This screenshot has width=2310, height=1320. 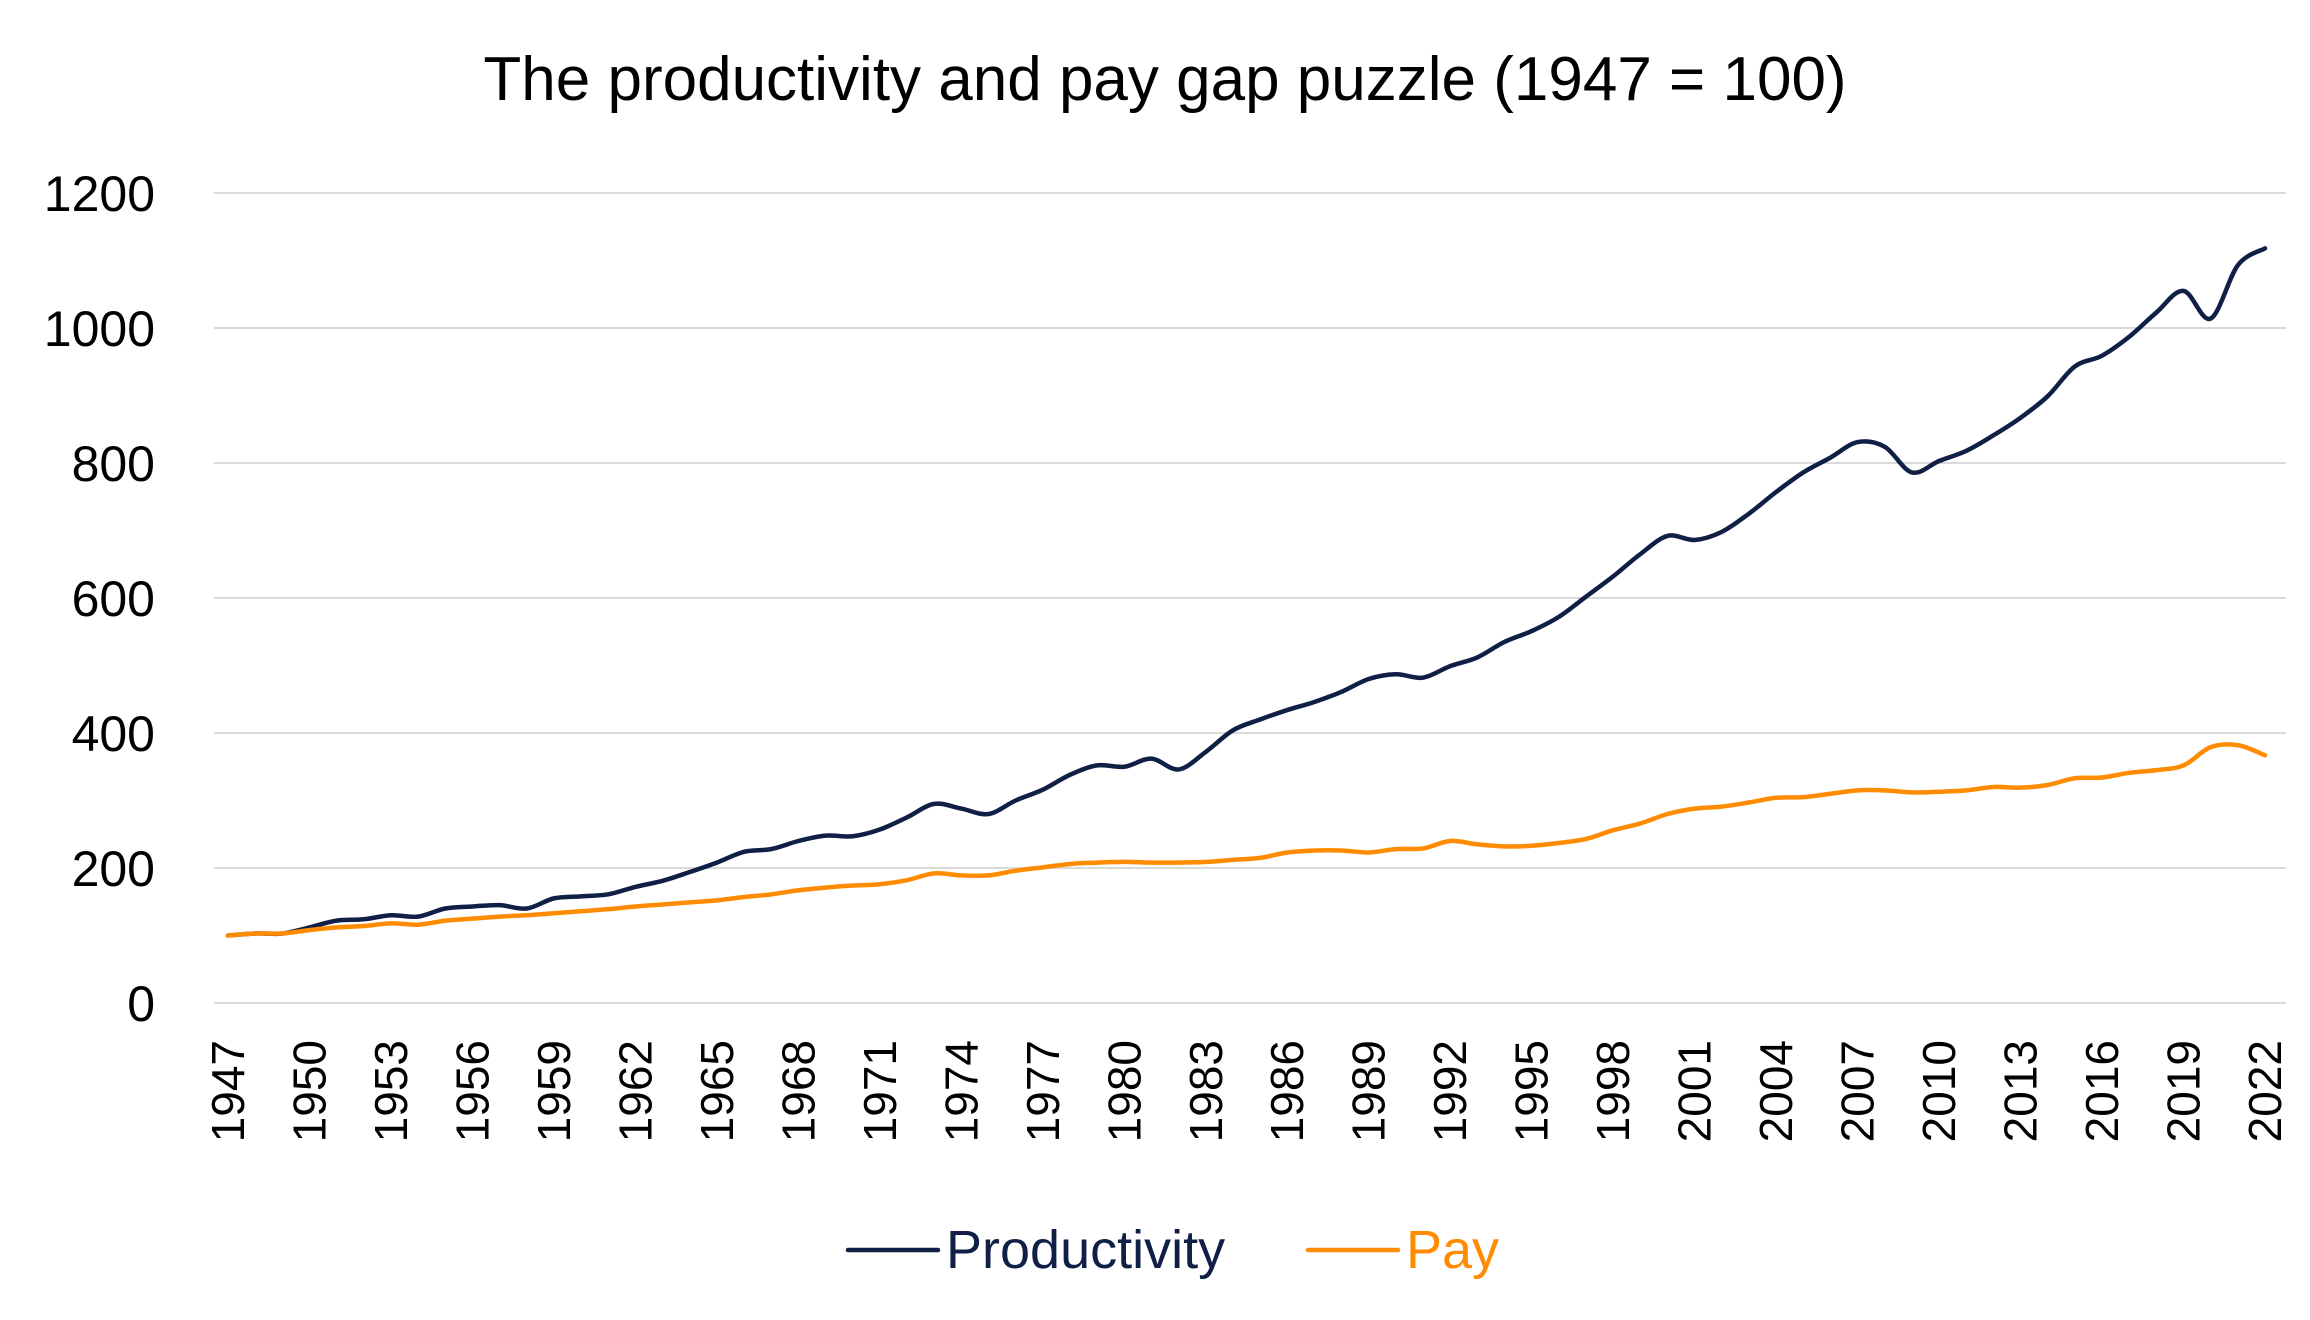 I want to click on y-tick-label: 1200, so click(x=99, y=194).